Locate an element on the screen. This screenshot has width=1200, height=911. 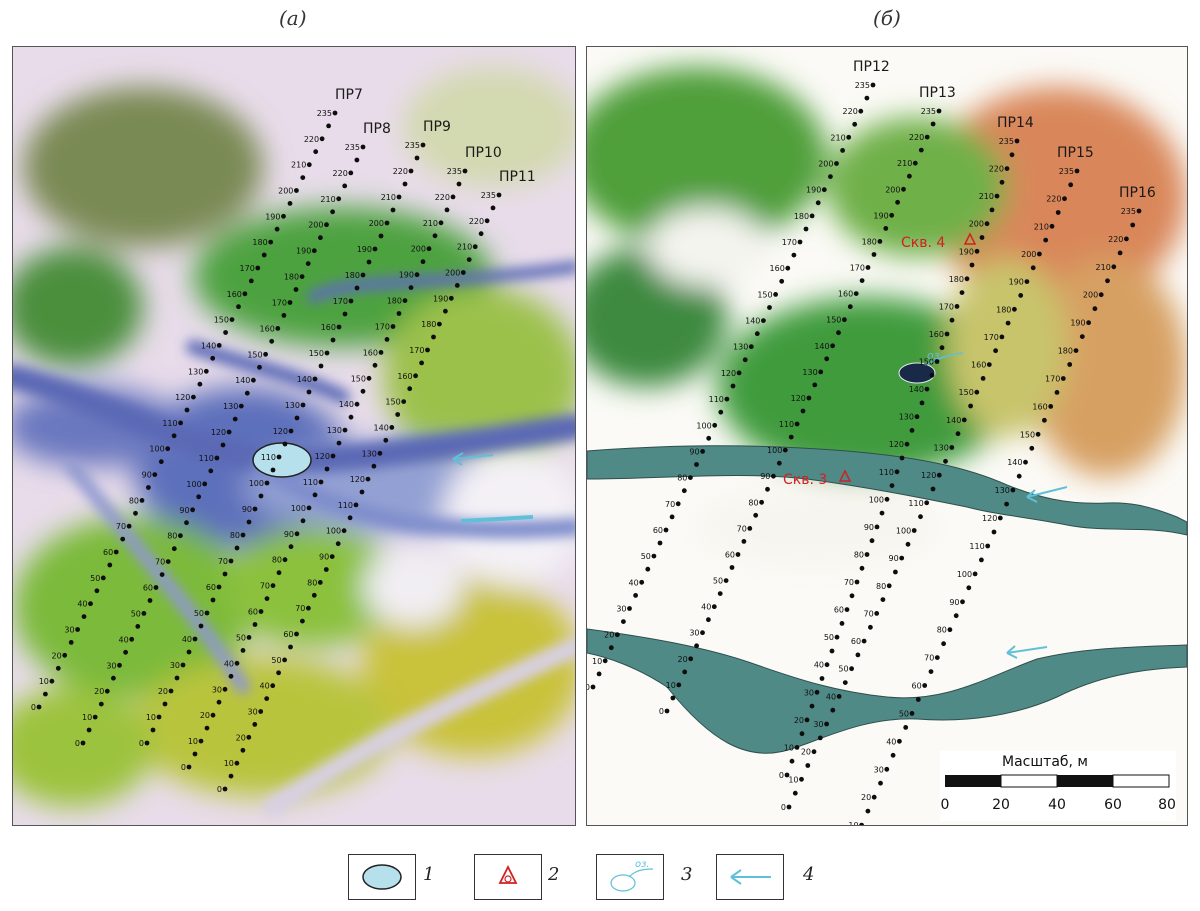
profile-label: 130 is located at coordinates (740, 347).